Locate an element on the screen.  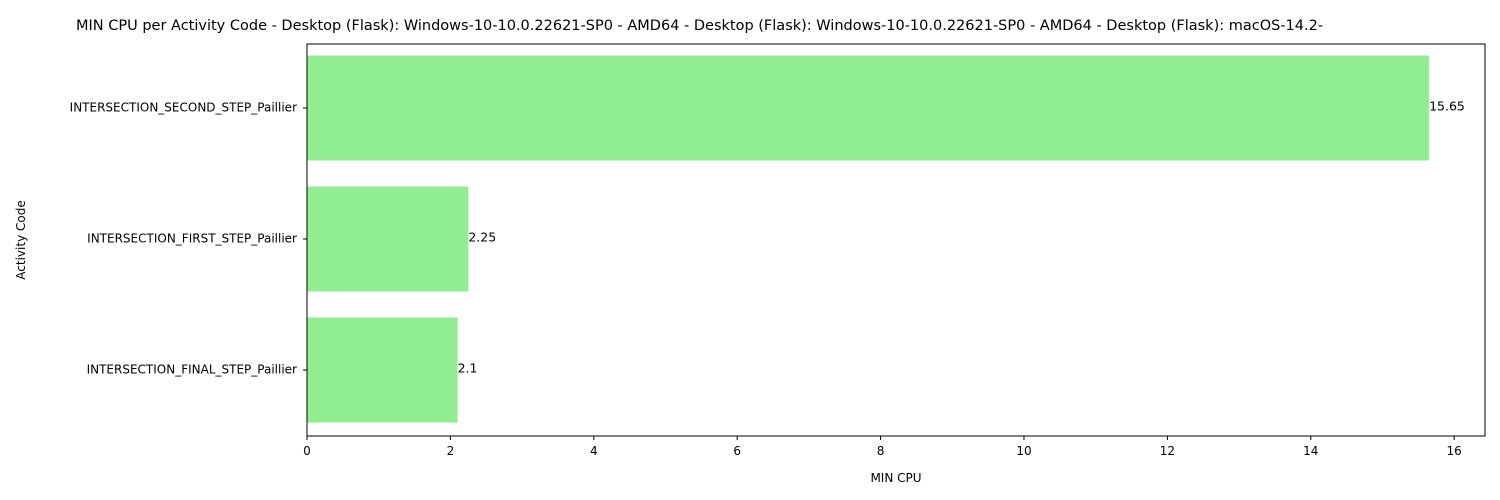
x-tick-label: 4 is located at coordinates (594, 451).